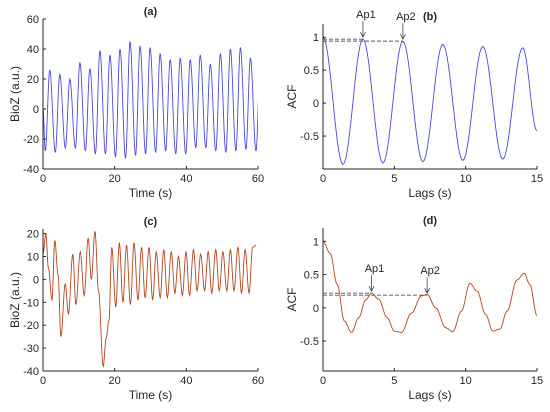 Image resolution: width=550 pixels, height=412 pixels. Describe the element at coordinates (33, 50) in the screenshot. I see `y-tick-label: 40` at that location.